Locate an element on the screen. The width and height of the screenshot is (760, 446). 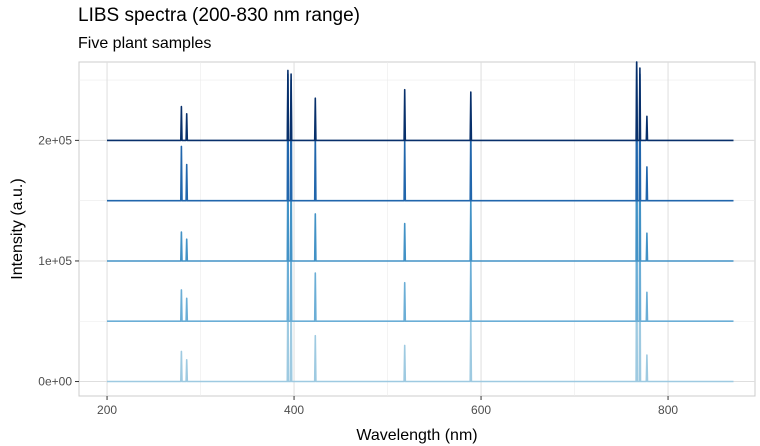
y-tick-label: 2e+05 is located at coordinates (55, 140).